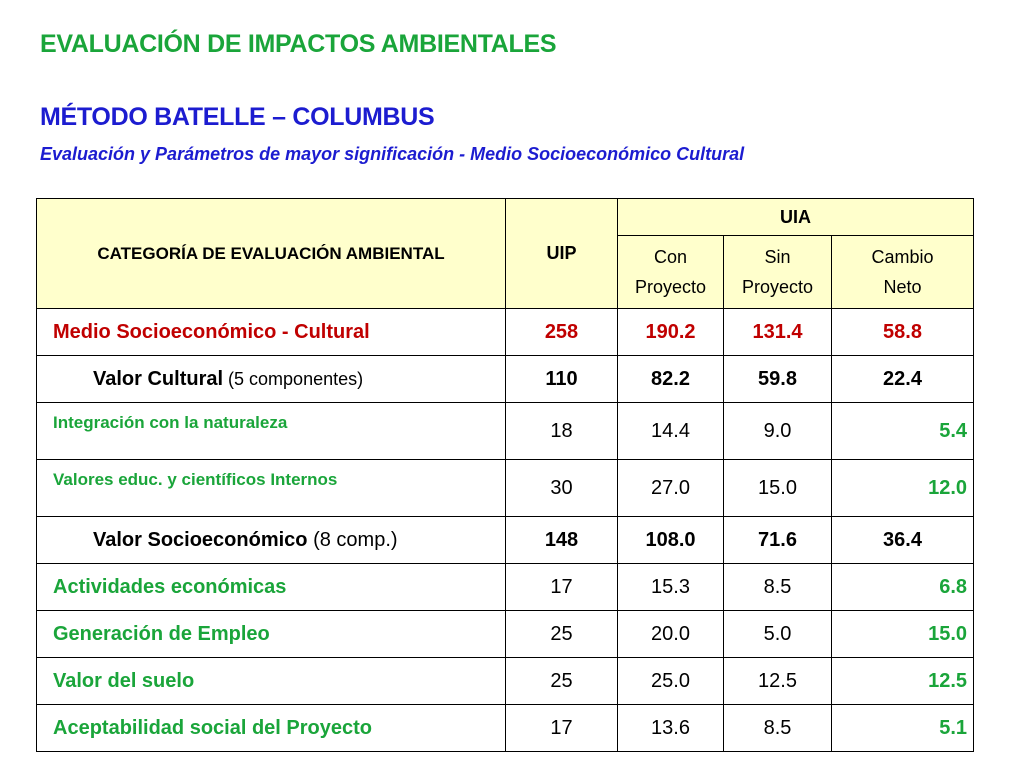  What do you see at coordinates (902, 540) in the screenshot?
I see `row-cambio: 36.4` at bounding box center [902, 540].